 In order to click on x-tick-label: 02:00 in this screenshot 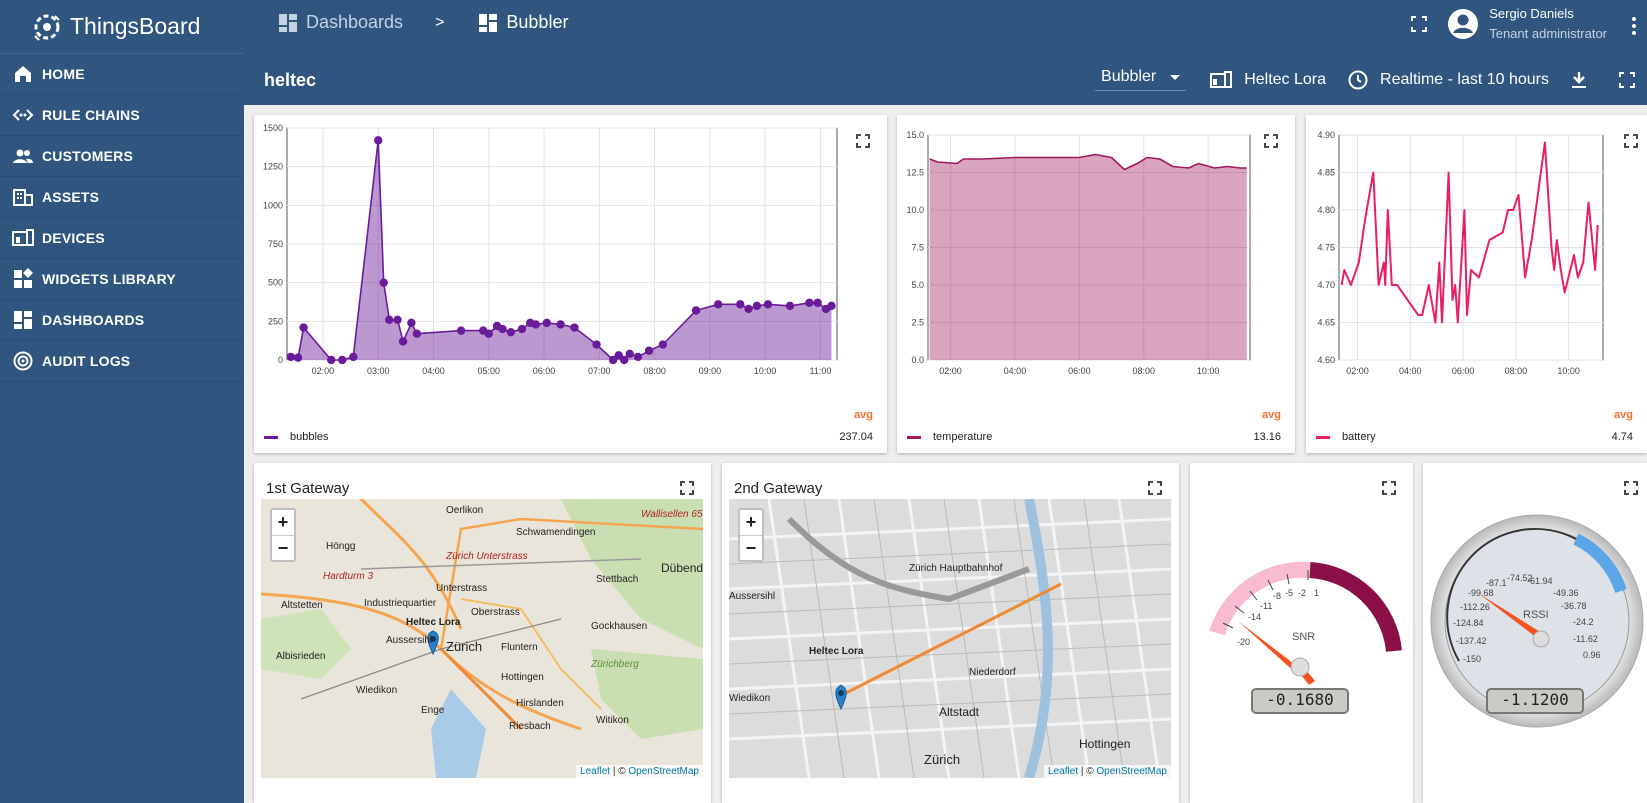, I will do `click(323, 371)`.